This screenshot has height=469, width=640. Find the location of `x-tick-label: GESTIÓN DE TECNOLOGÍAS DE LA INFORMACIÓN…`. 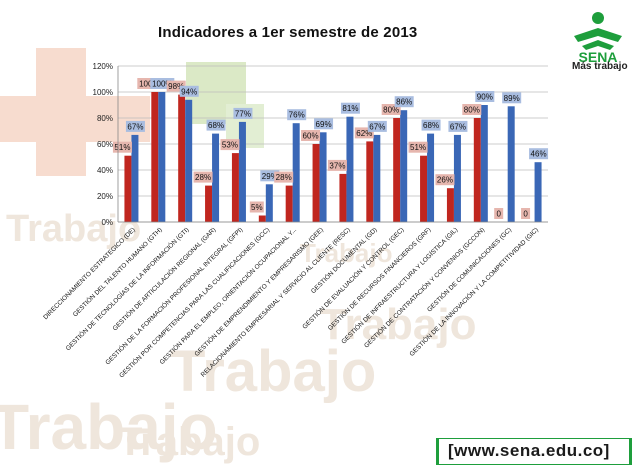

x-tick-label: GESTIÓN DE TECNOLOGÍAS DE LA INFORMACIÓN… is located at coordinates (126, 288).